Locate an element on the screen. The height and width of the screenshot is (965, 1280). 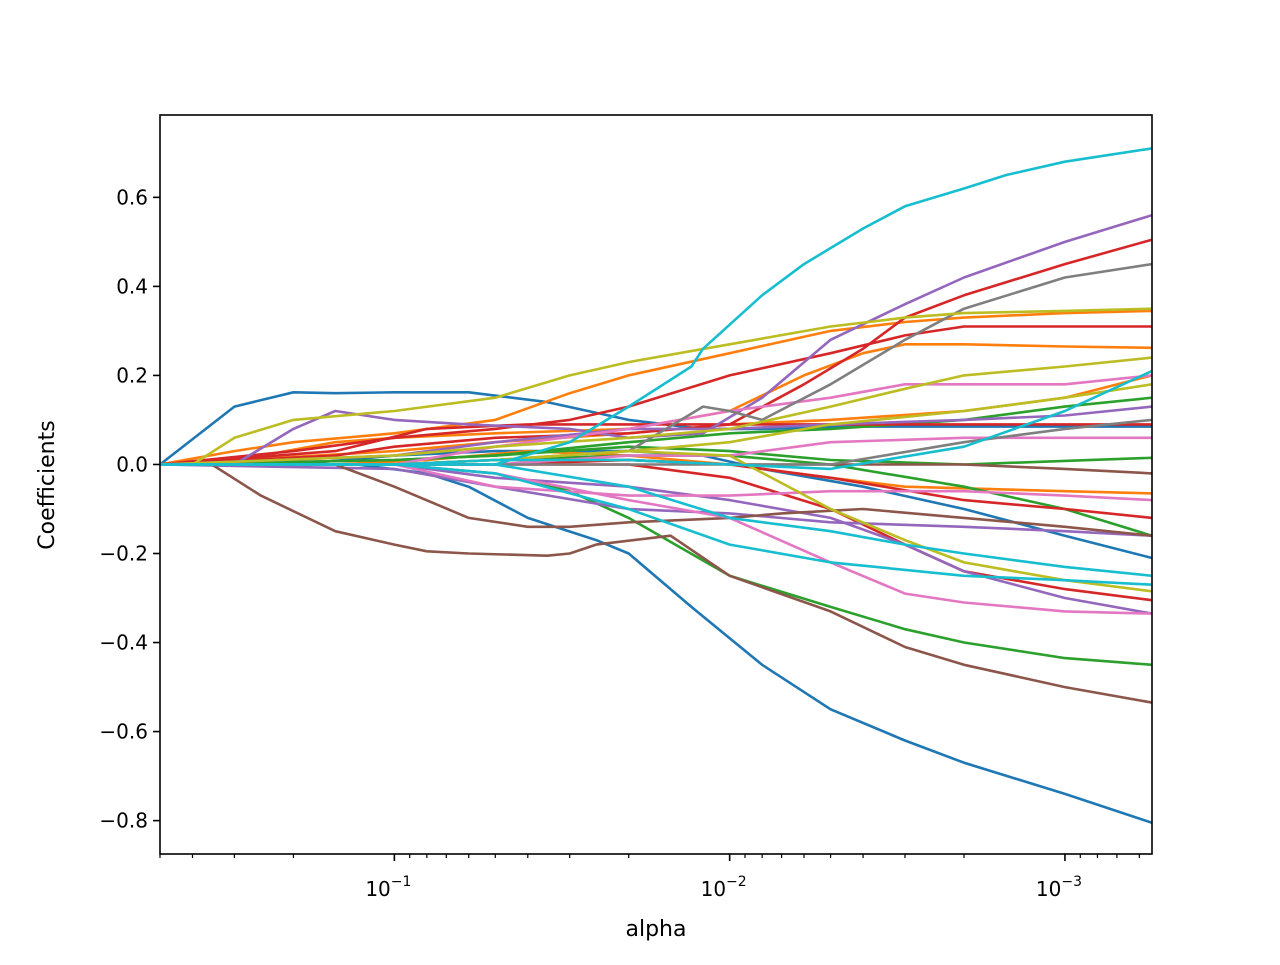
x-tick-label: 10⁻² is located at coordinates (724, 887).